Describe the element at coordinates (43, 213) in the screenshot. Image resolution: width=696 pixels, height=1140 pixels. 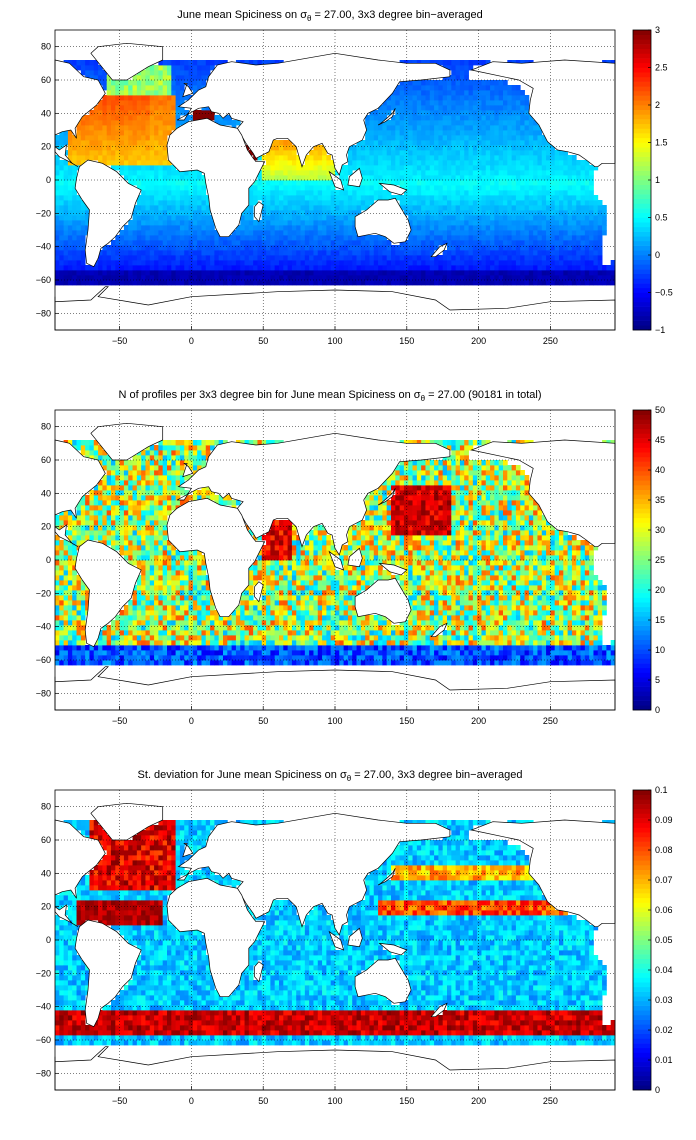
I see `y-tick-label: −20` at that location.